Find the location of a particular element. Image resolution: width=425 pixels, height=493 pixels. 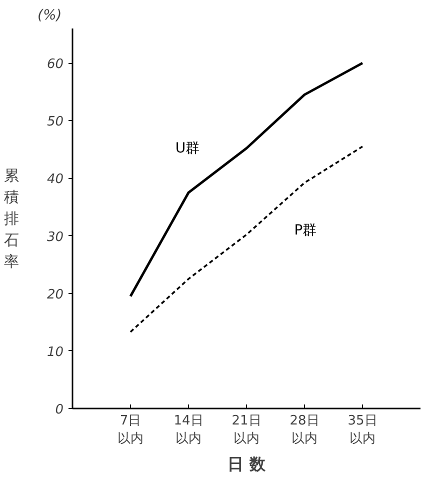

y-tick-label: 20 is located at coordinates (55, 294).